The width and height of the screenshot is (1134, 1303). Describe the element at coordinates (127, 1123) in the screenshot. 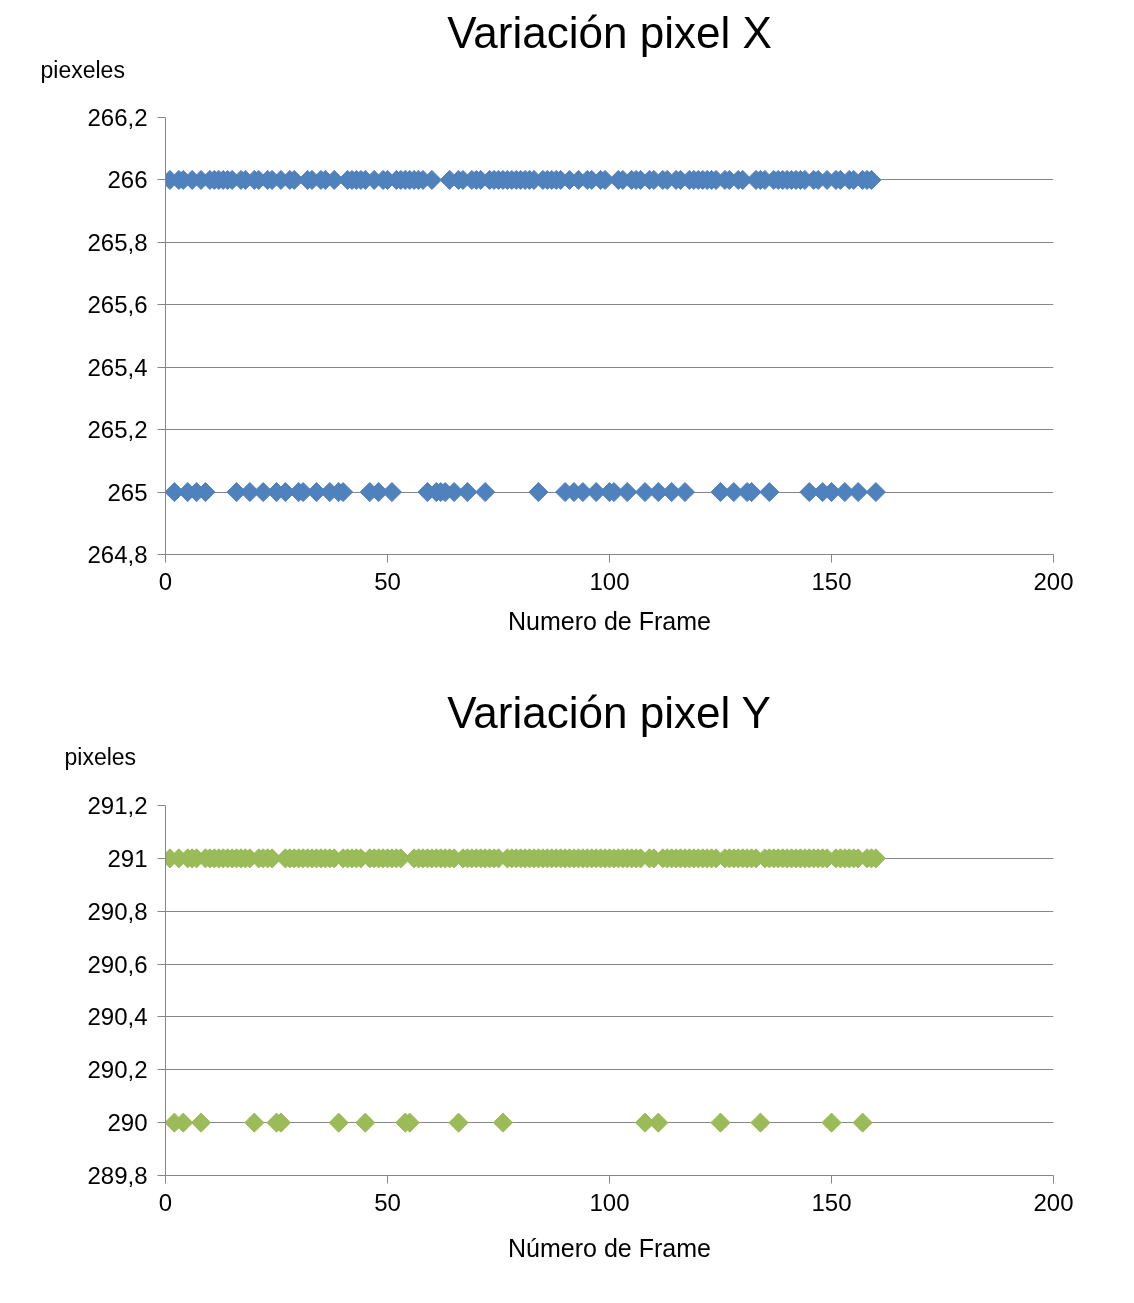

I see `y-tick-label: 290` at that location.